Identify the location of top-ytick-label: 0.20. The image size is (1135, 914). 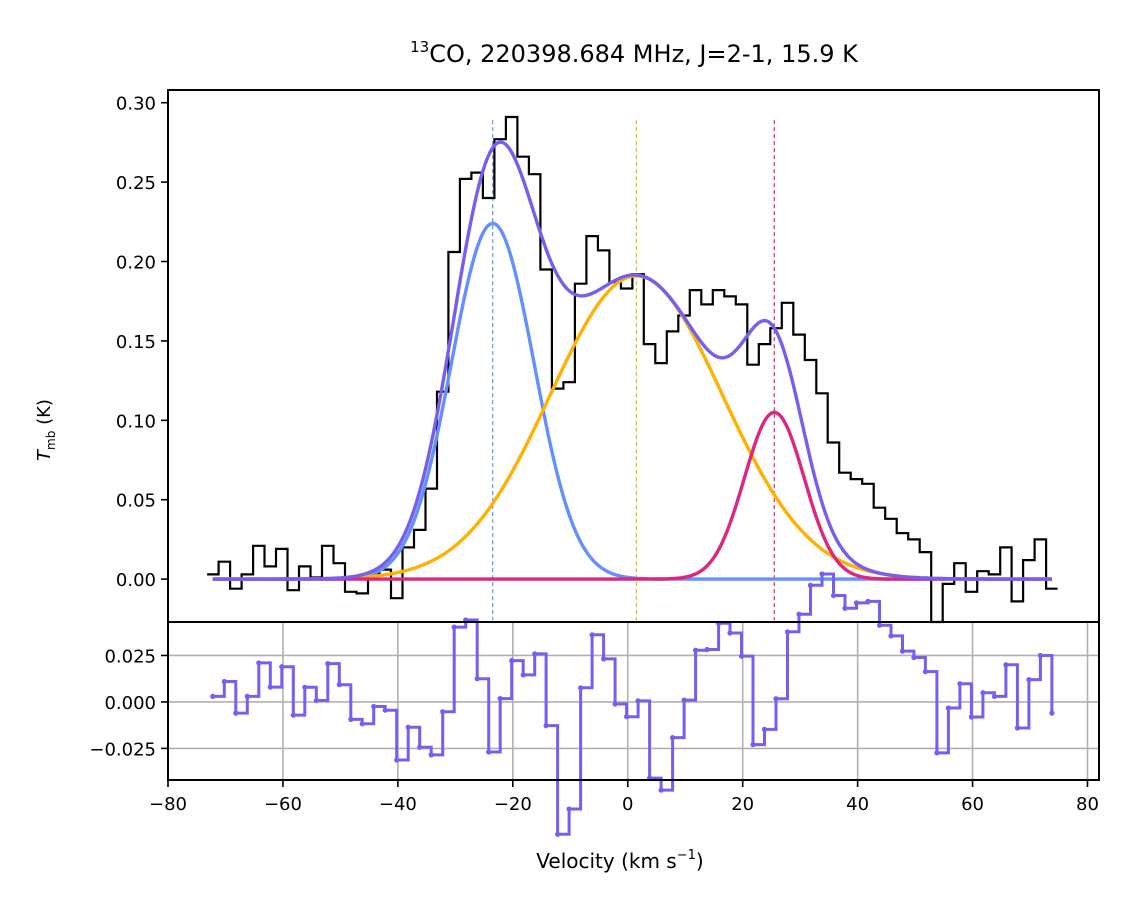
(136, 263).